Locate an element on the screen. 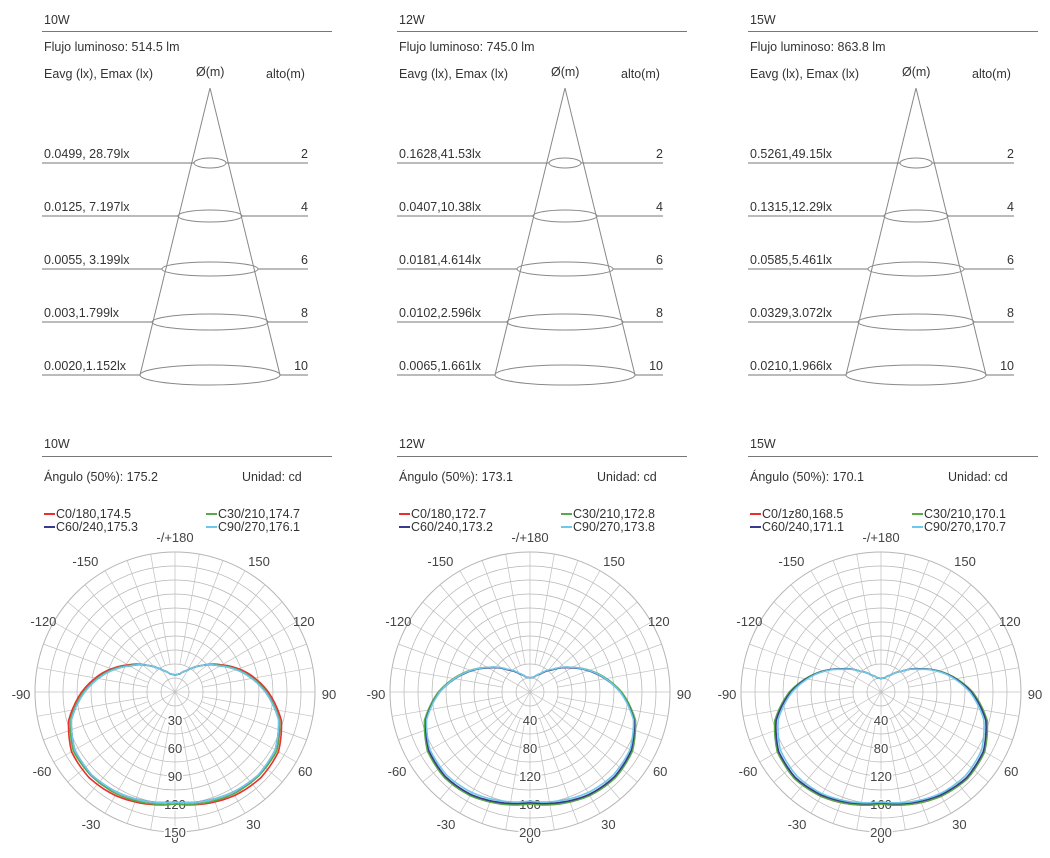 This screenshot has width=1050, height=858. radial-tick-label: 40 is located at coordinates (881, 720).